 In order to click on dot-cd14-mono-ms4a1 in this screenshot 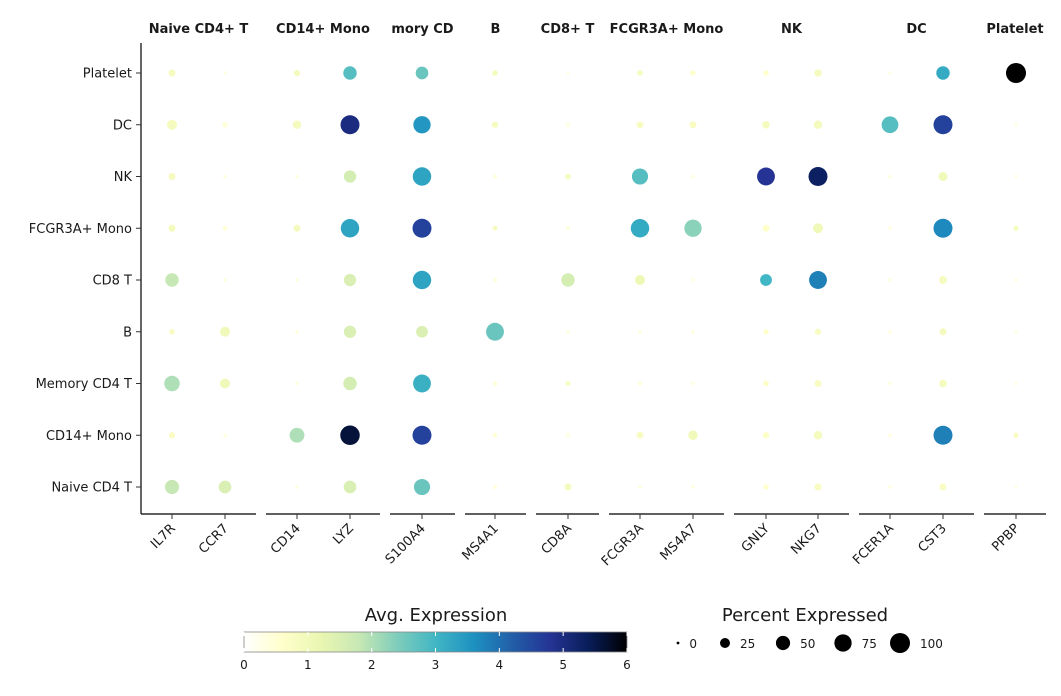, I will do `click(495, 435)`.